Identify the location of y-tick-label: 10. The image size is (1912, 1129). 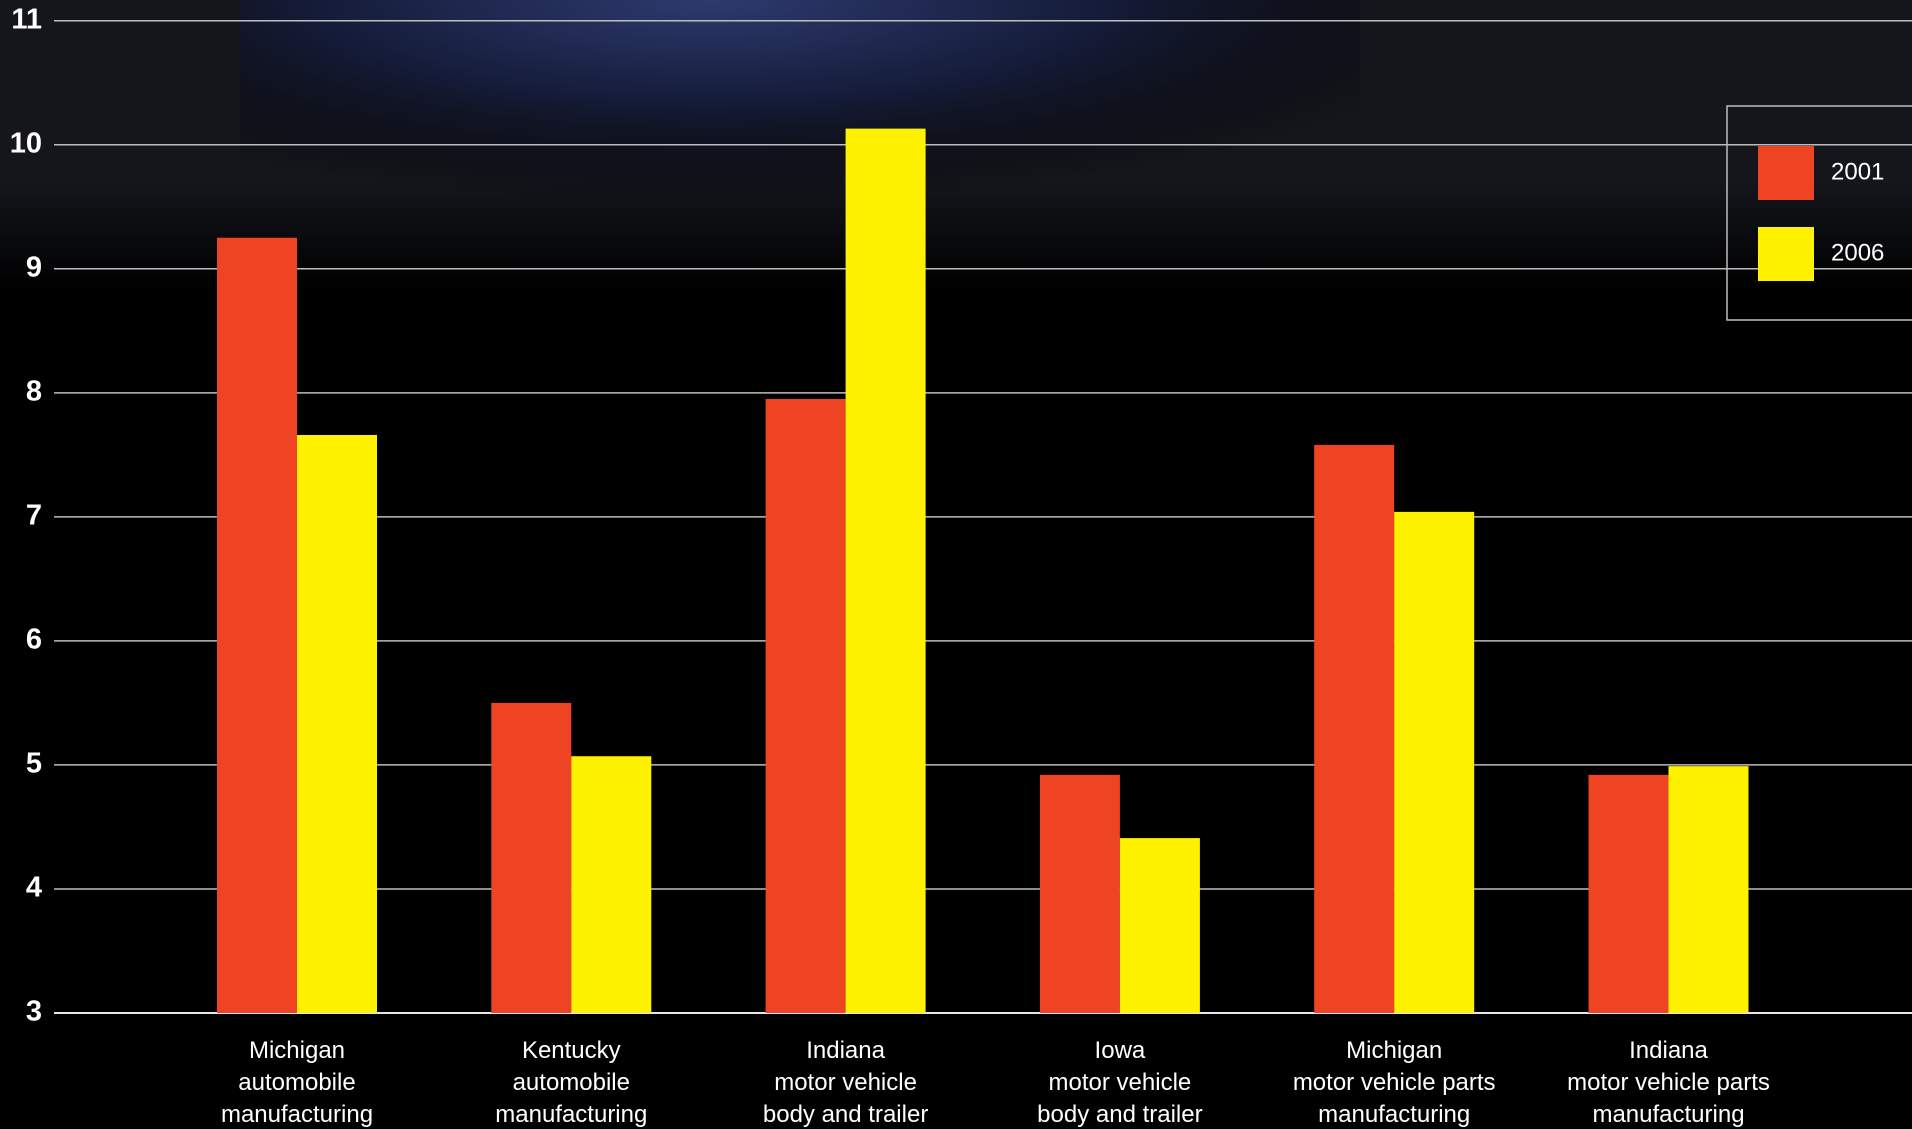
(26, 143).